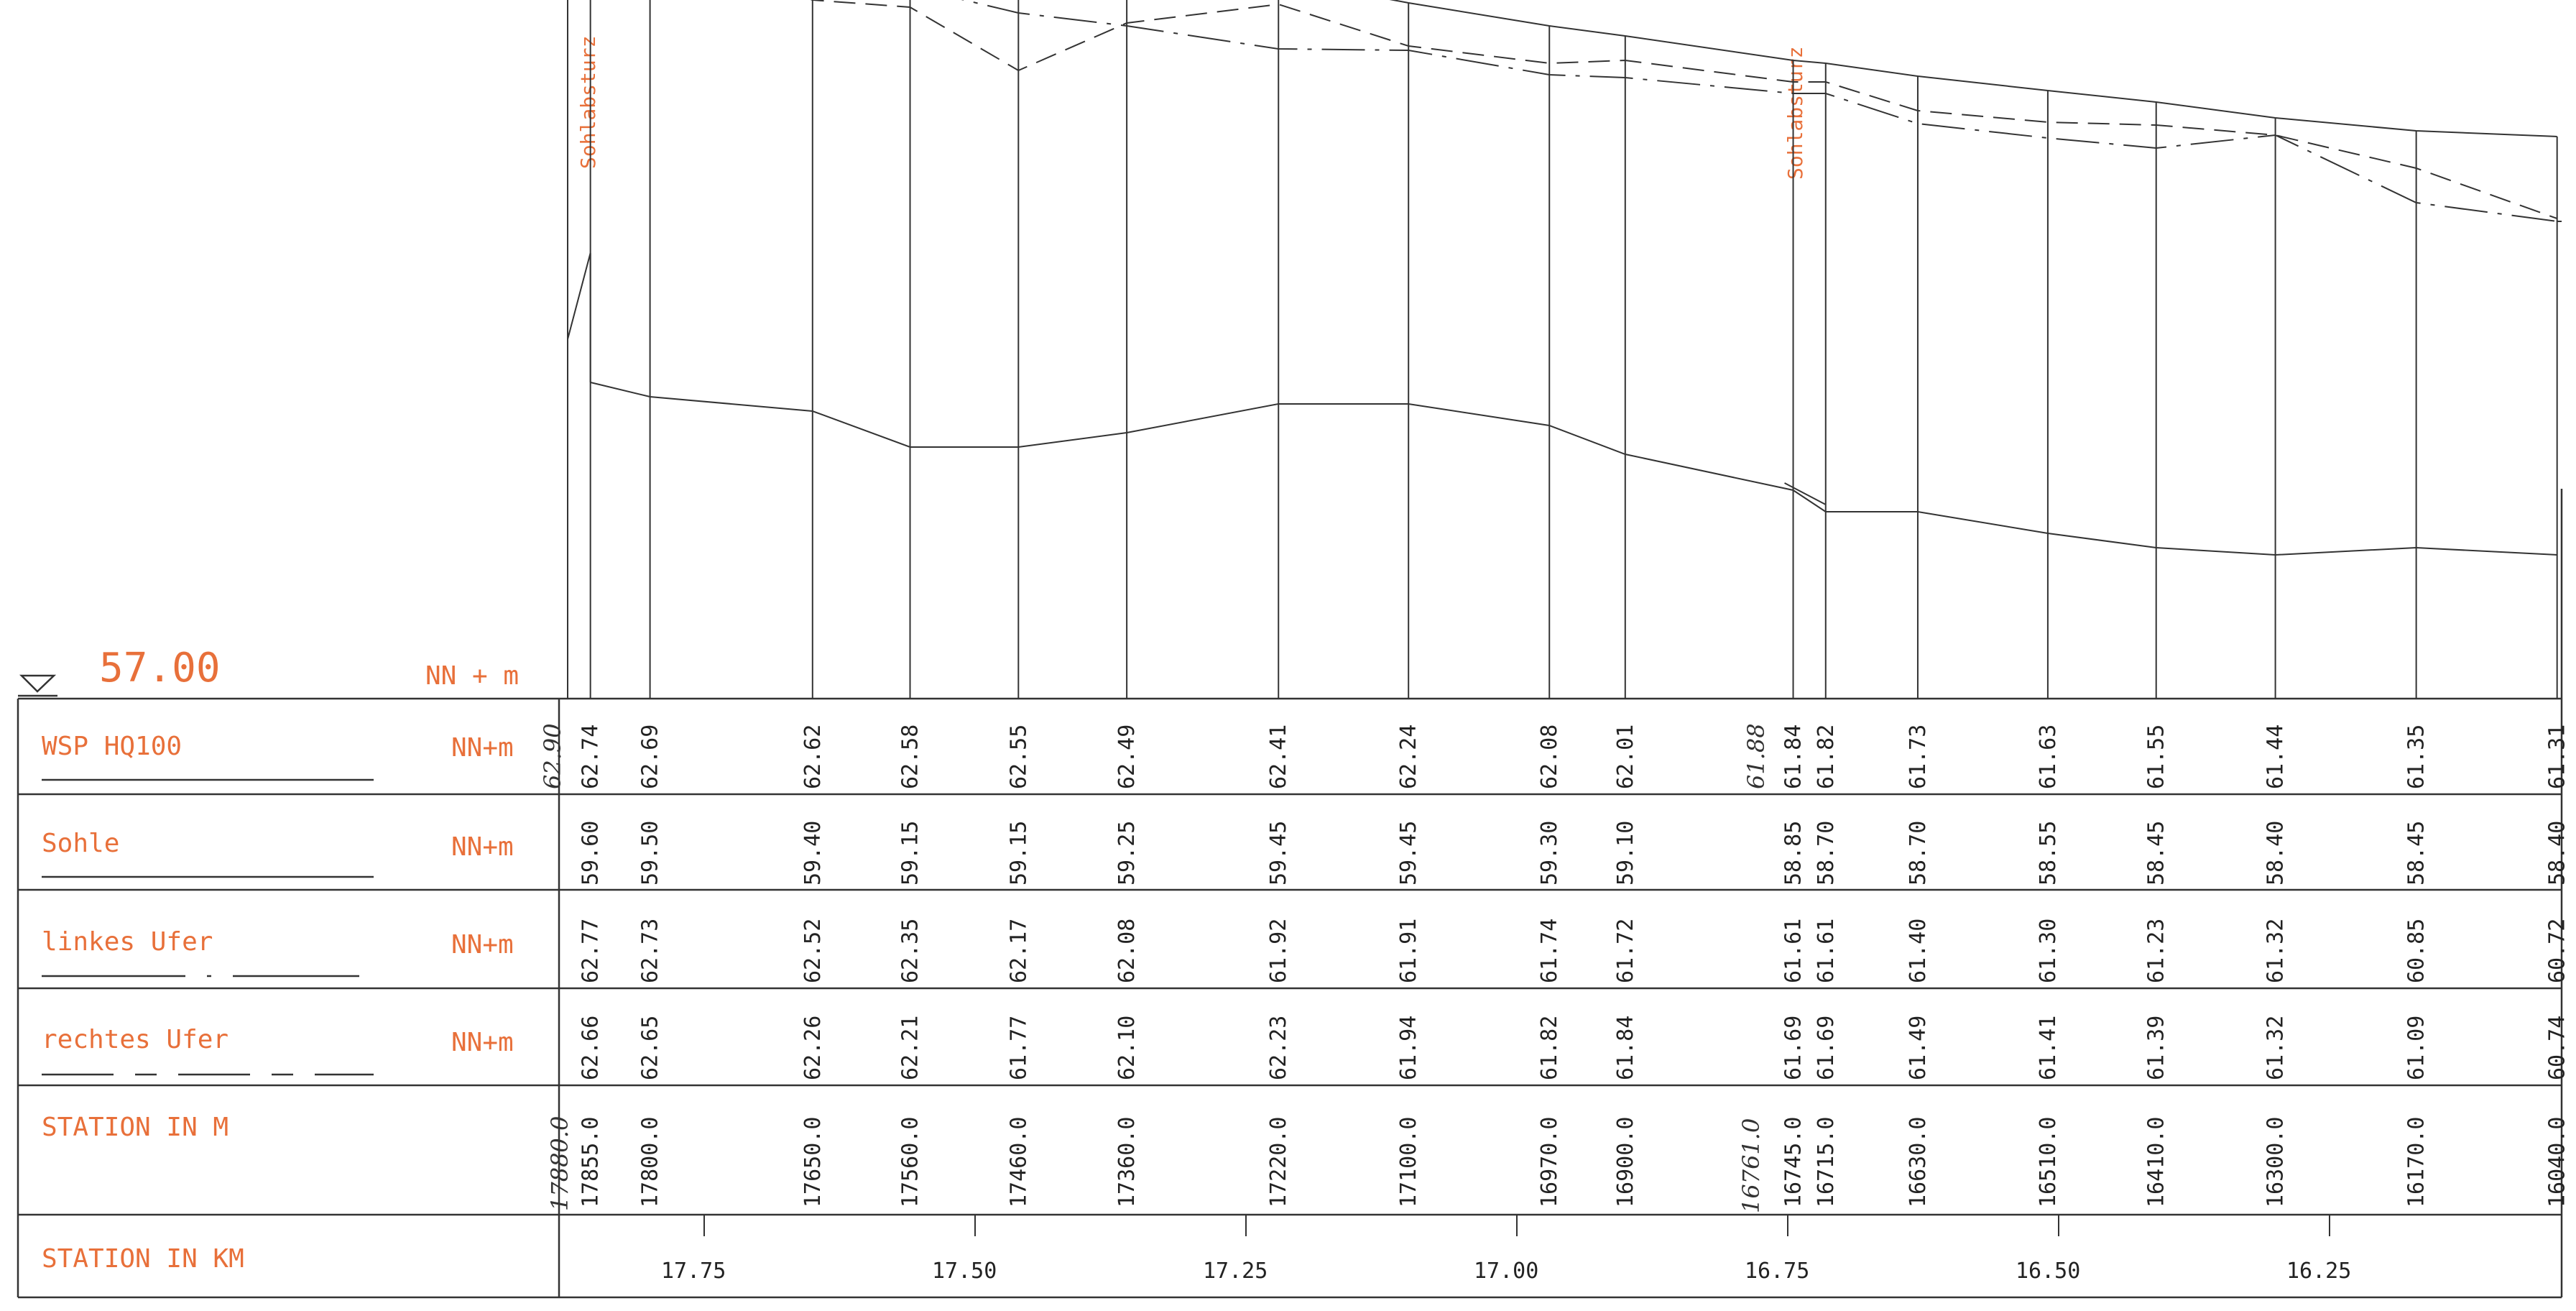  Describe the element at coordinates (1756, 756) in the screenshot. I see `handwritten-note-2: 61.88` at that location.